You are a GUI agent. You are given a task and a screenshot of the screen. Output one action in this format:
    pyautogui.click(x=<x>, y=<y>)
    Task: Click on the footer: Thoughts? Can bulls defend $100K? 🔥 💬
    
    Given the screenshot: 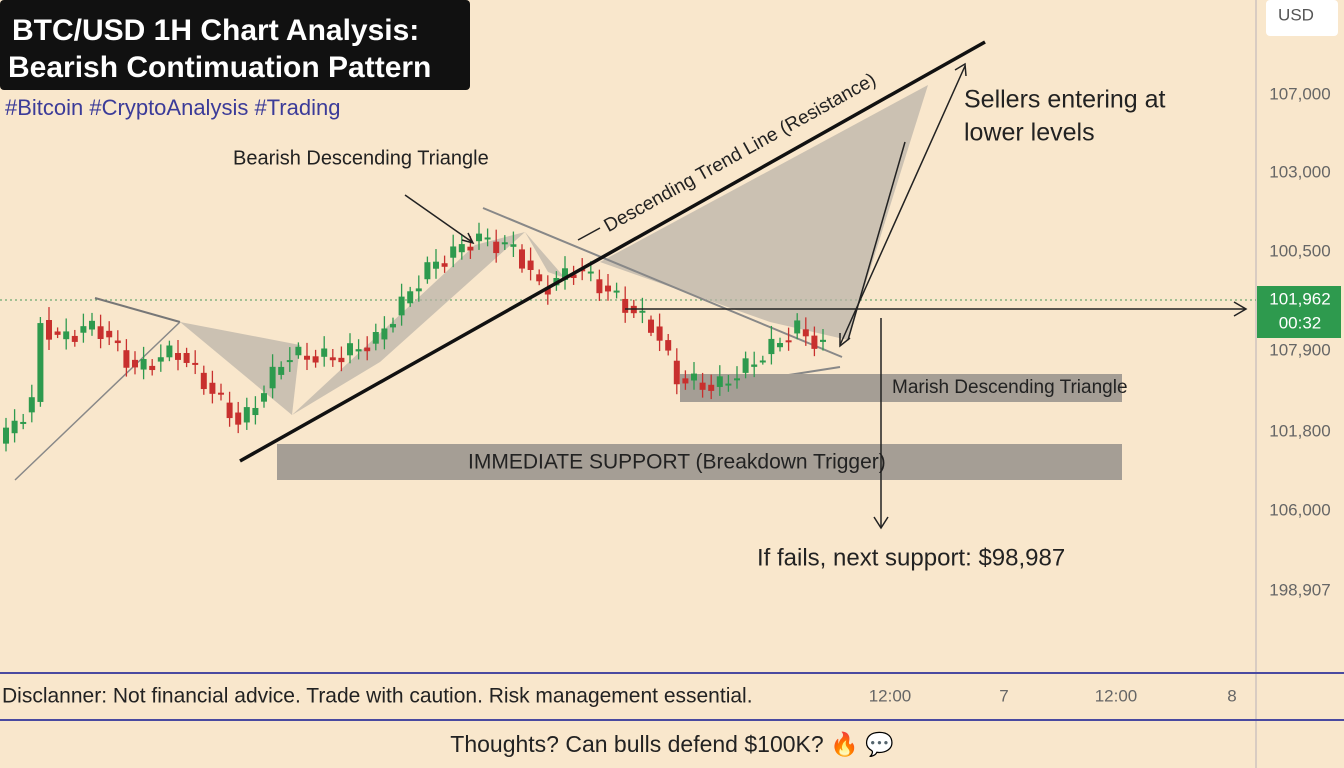 What is the action you would take?
    pyautogui.click(x=672, y=744)
    